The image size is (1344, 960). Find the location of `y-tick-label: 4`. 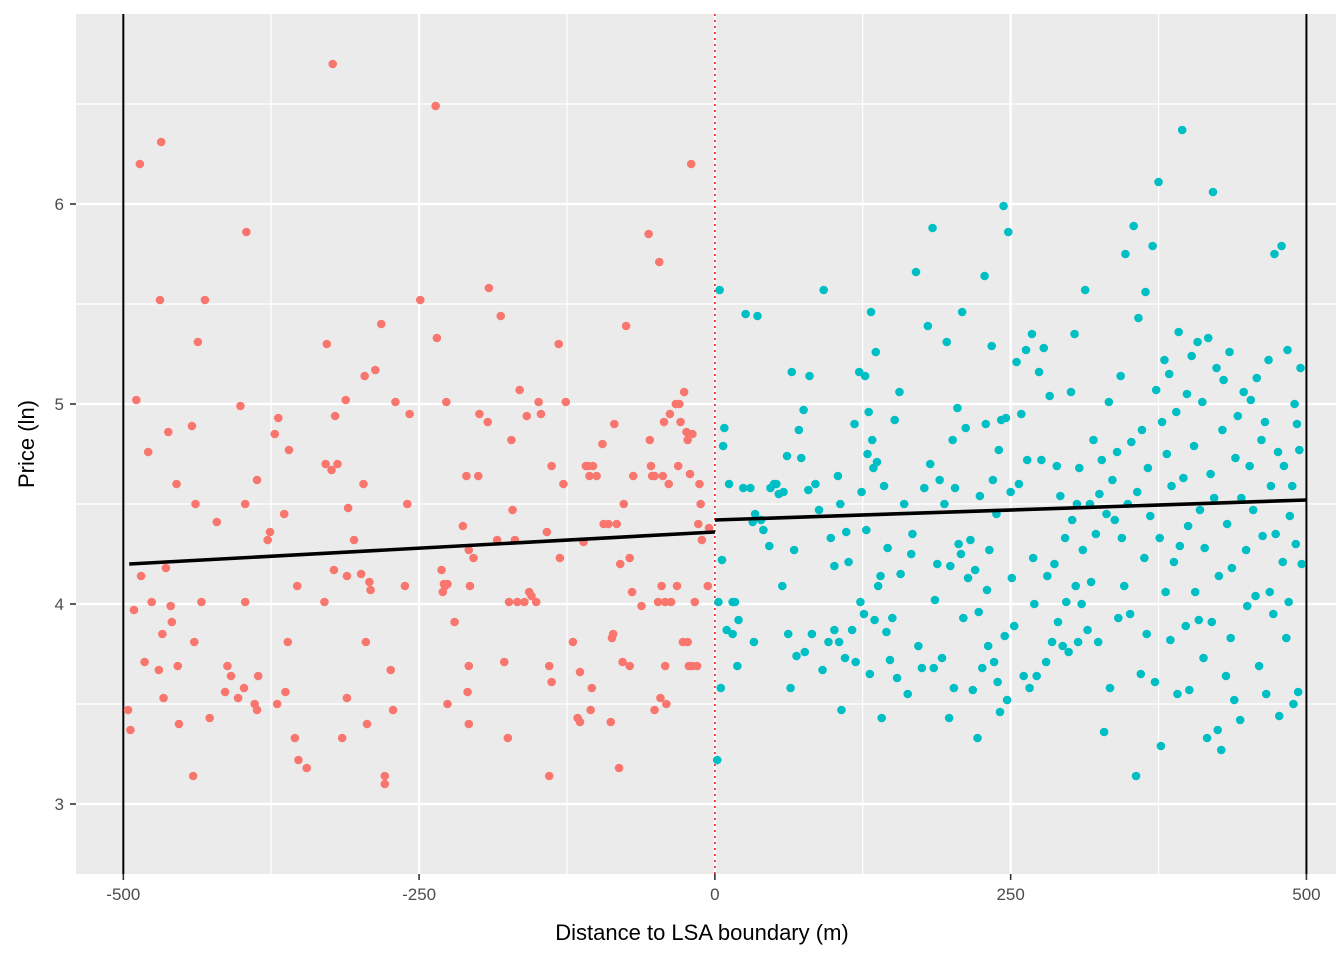

y-tick-label: 4 is located at coordinates (59, 604).